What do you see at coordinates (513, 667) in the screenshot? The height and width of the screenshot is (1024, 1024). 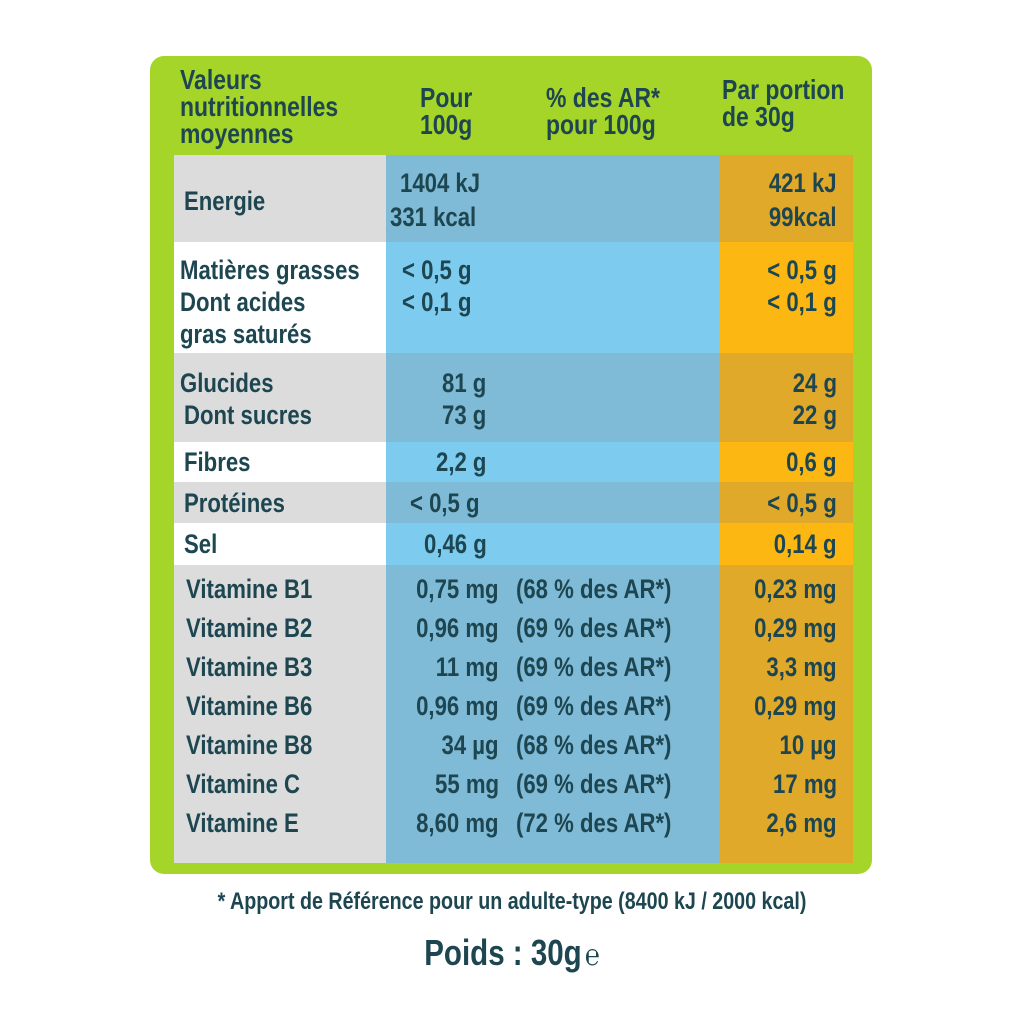 I see `table-row: Vitamine B3 11 mg (69 % des AR*) 3,3 mg` at bounding box center [513, 667].